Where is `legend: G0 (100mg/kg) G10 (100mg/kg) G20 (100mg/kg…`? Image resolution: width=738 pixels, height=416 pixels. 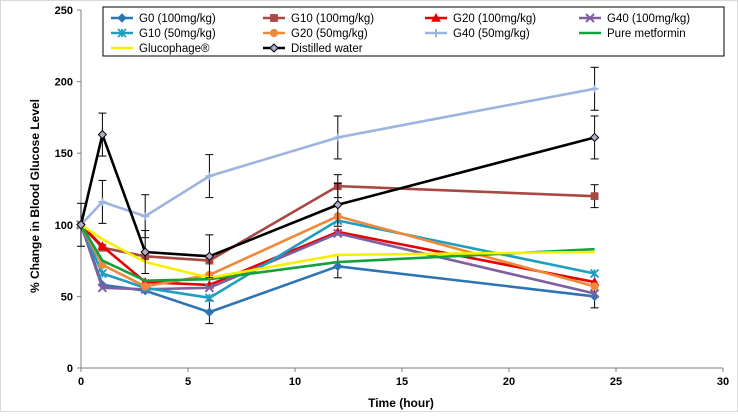 legend: G0 (100mg/kg) G10 (100mg/kg) G20 (100mg/kg… is located at coordinates (413, 31).